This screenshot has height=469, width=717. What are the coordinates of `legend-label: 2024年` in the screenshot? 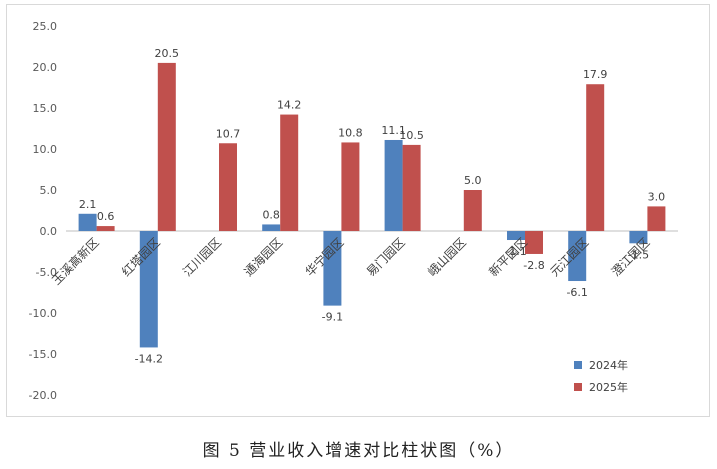 It's located at (608, 365).